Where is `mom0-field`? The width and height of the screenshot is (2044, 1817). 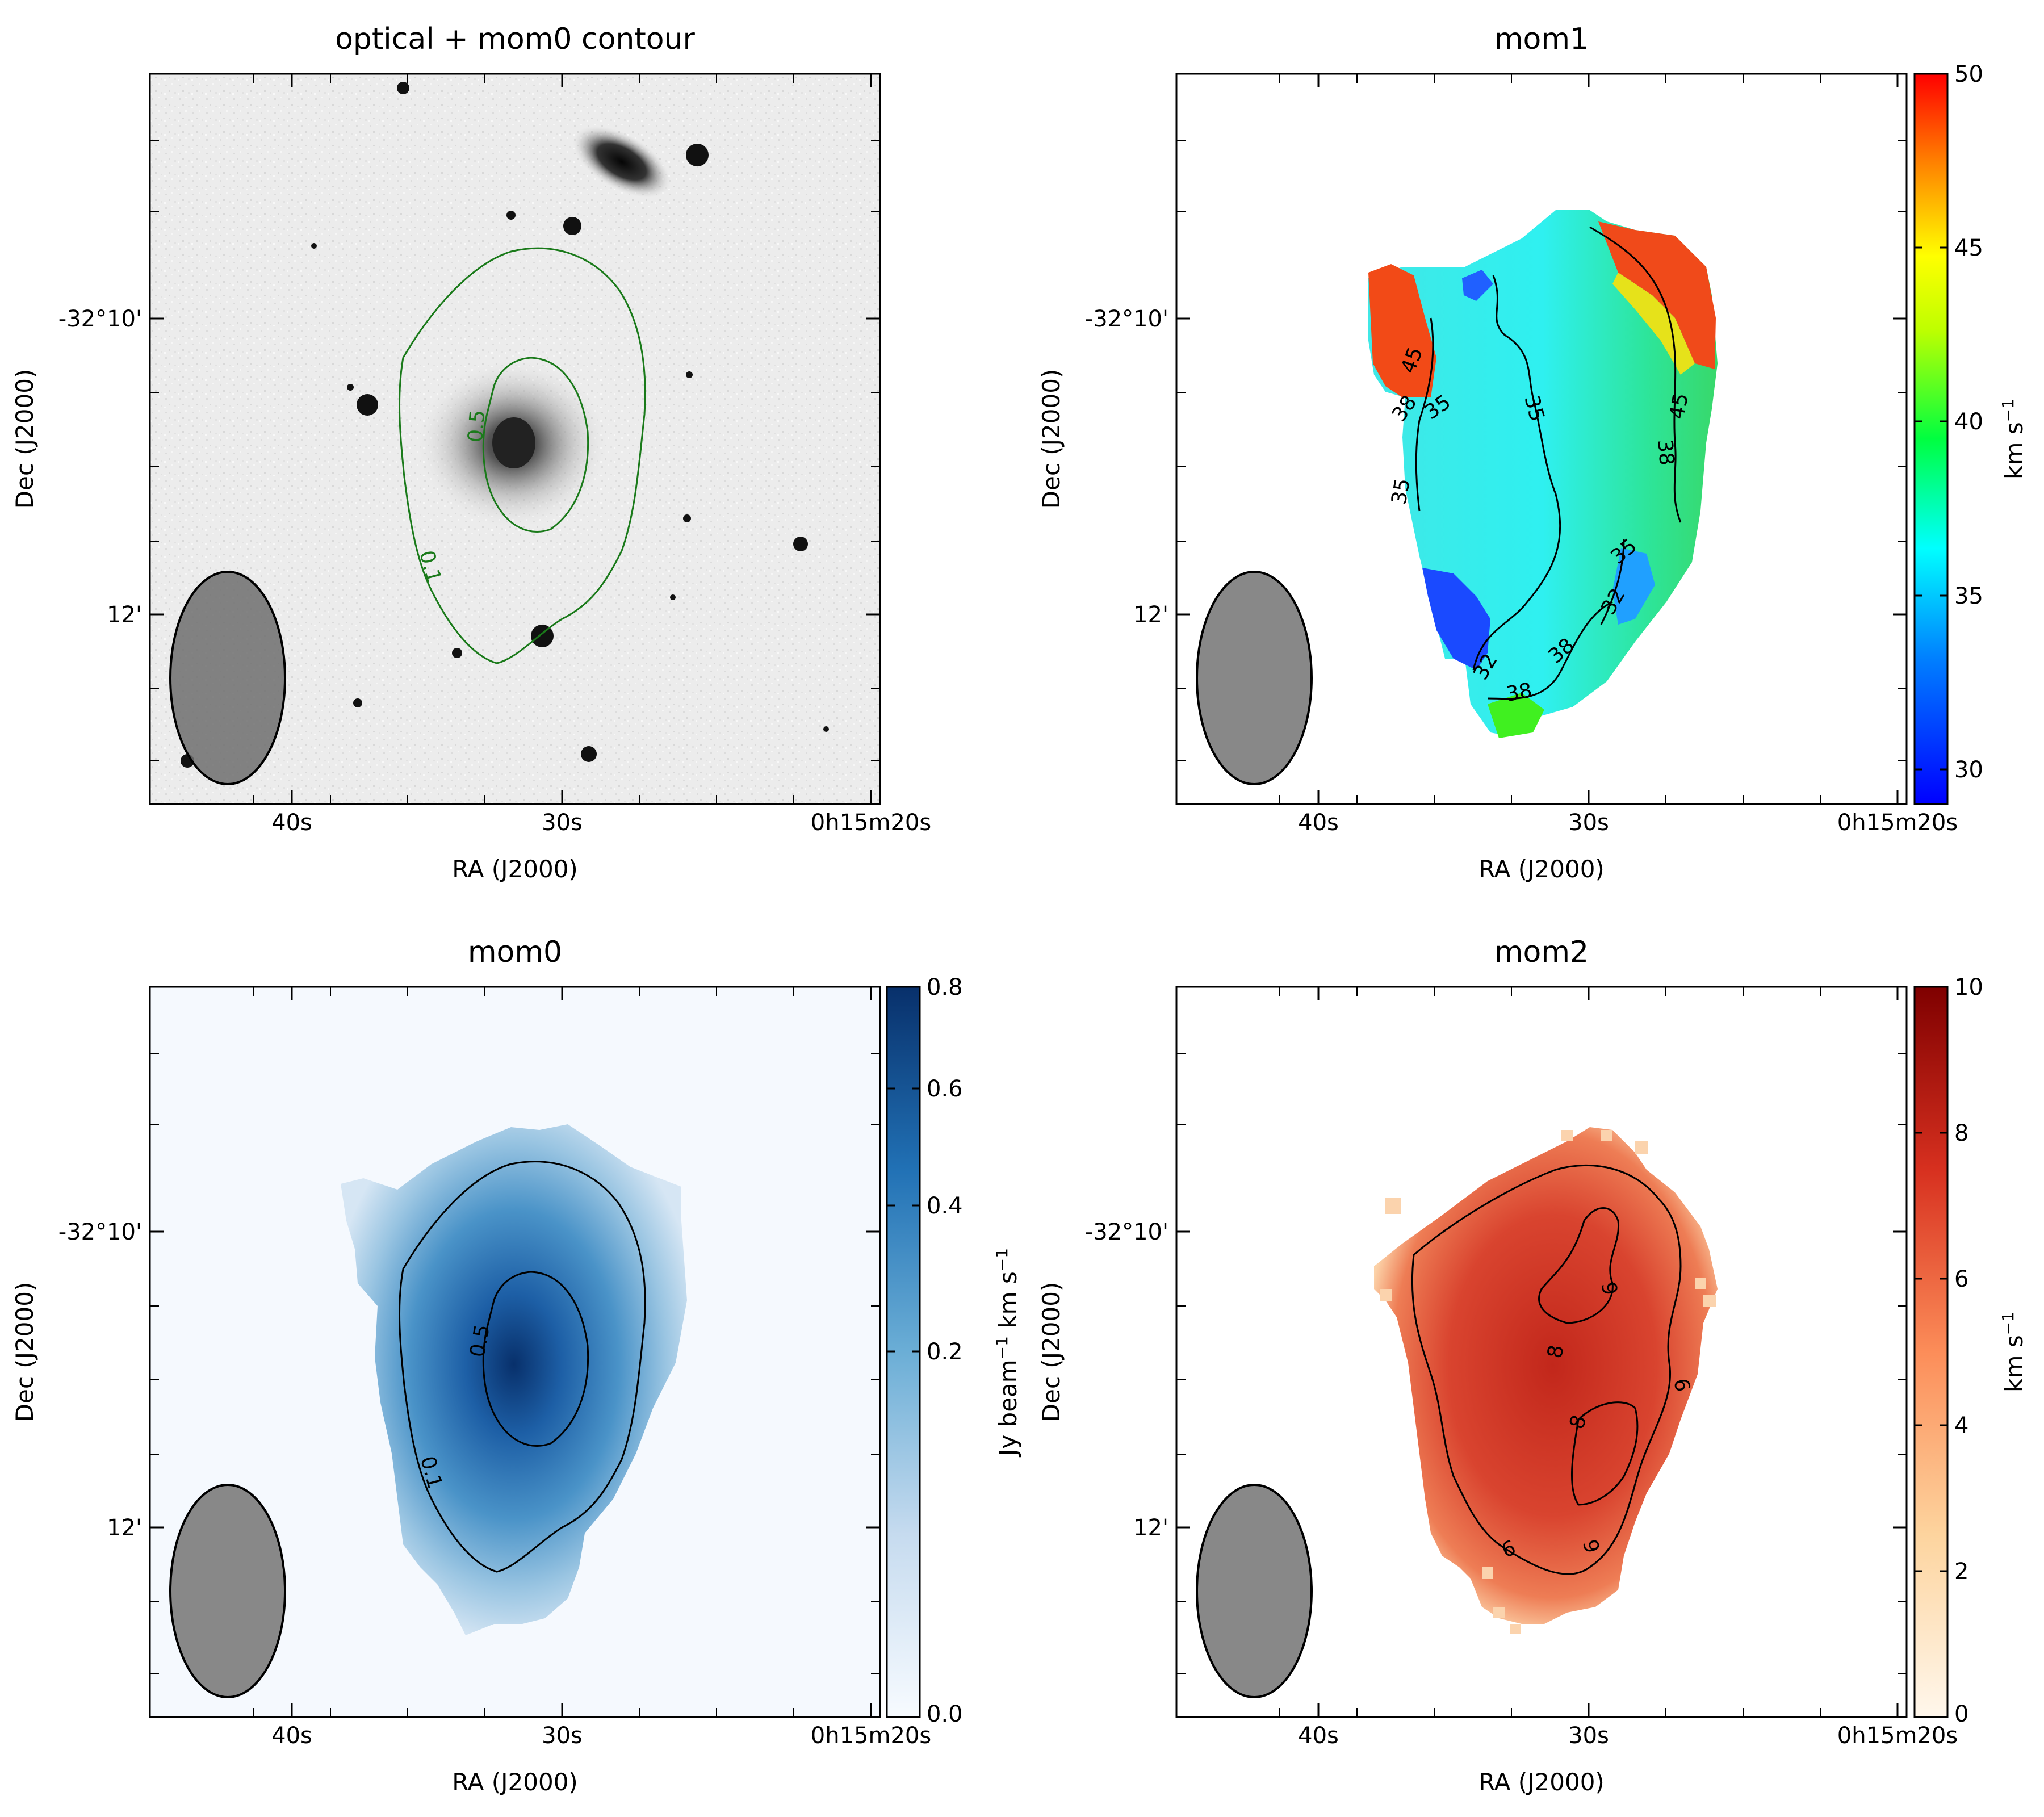
mom0-field is located at coordinates (514, 1380).